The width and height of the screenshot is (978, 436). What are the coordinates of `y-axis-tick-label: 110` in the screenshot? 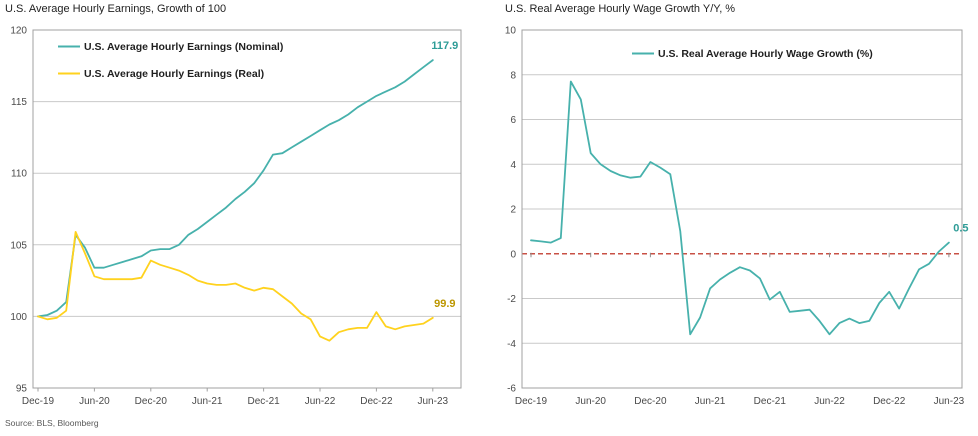 It's located at (19, 174).